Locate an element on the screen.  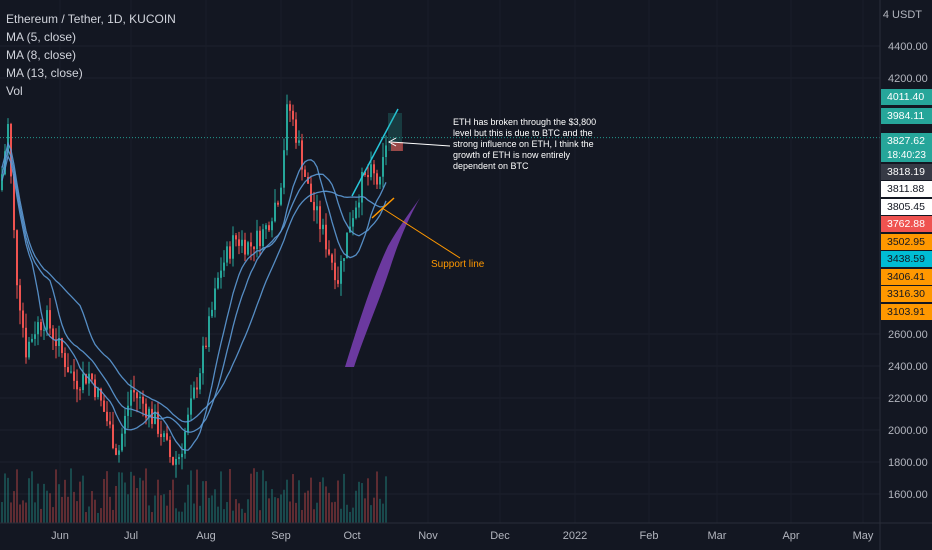
projection-shape is located at coordinates (382, 282).